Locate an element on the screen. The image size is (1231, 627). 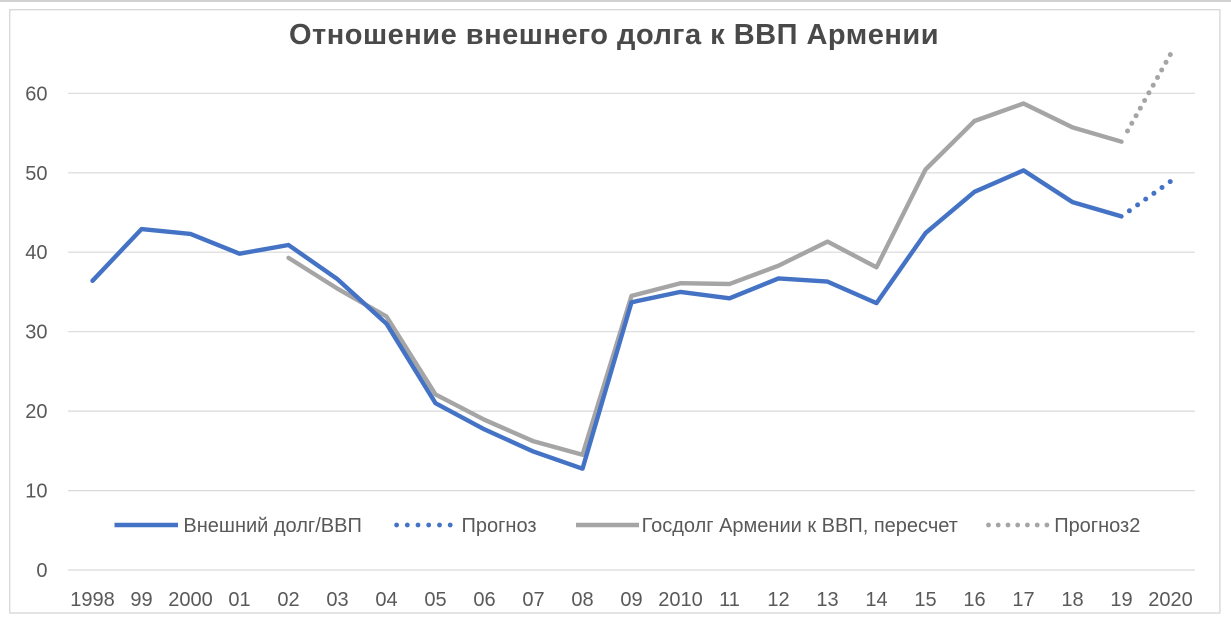
svg-text: 03 is located at coordinates (337, 600).